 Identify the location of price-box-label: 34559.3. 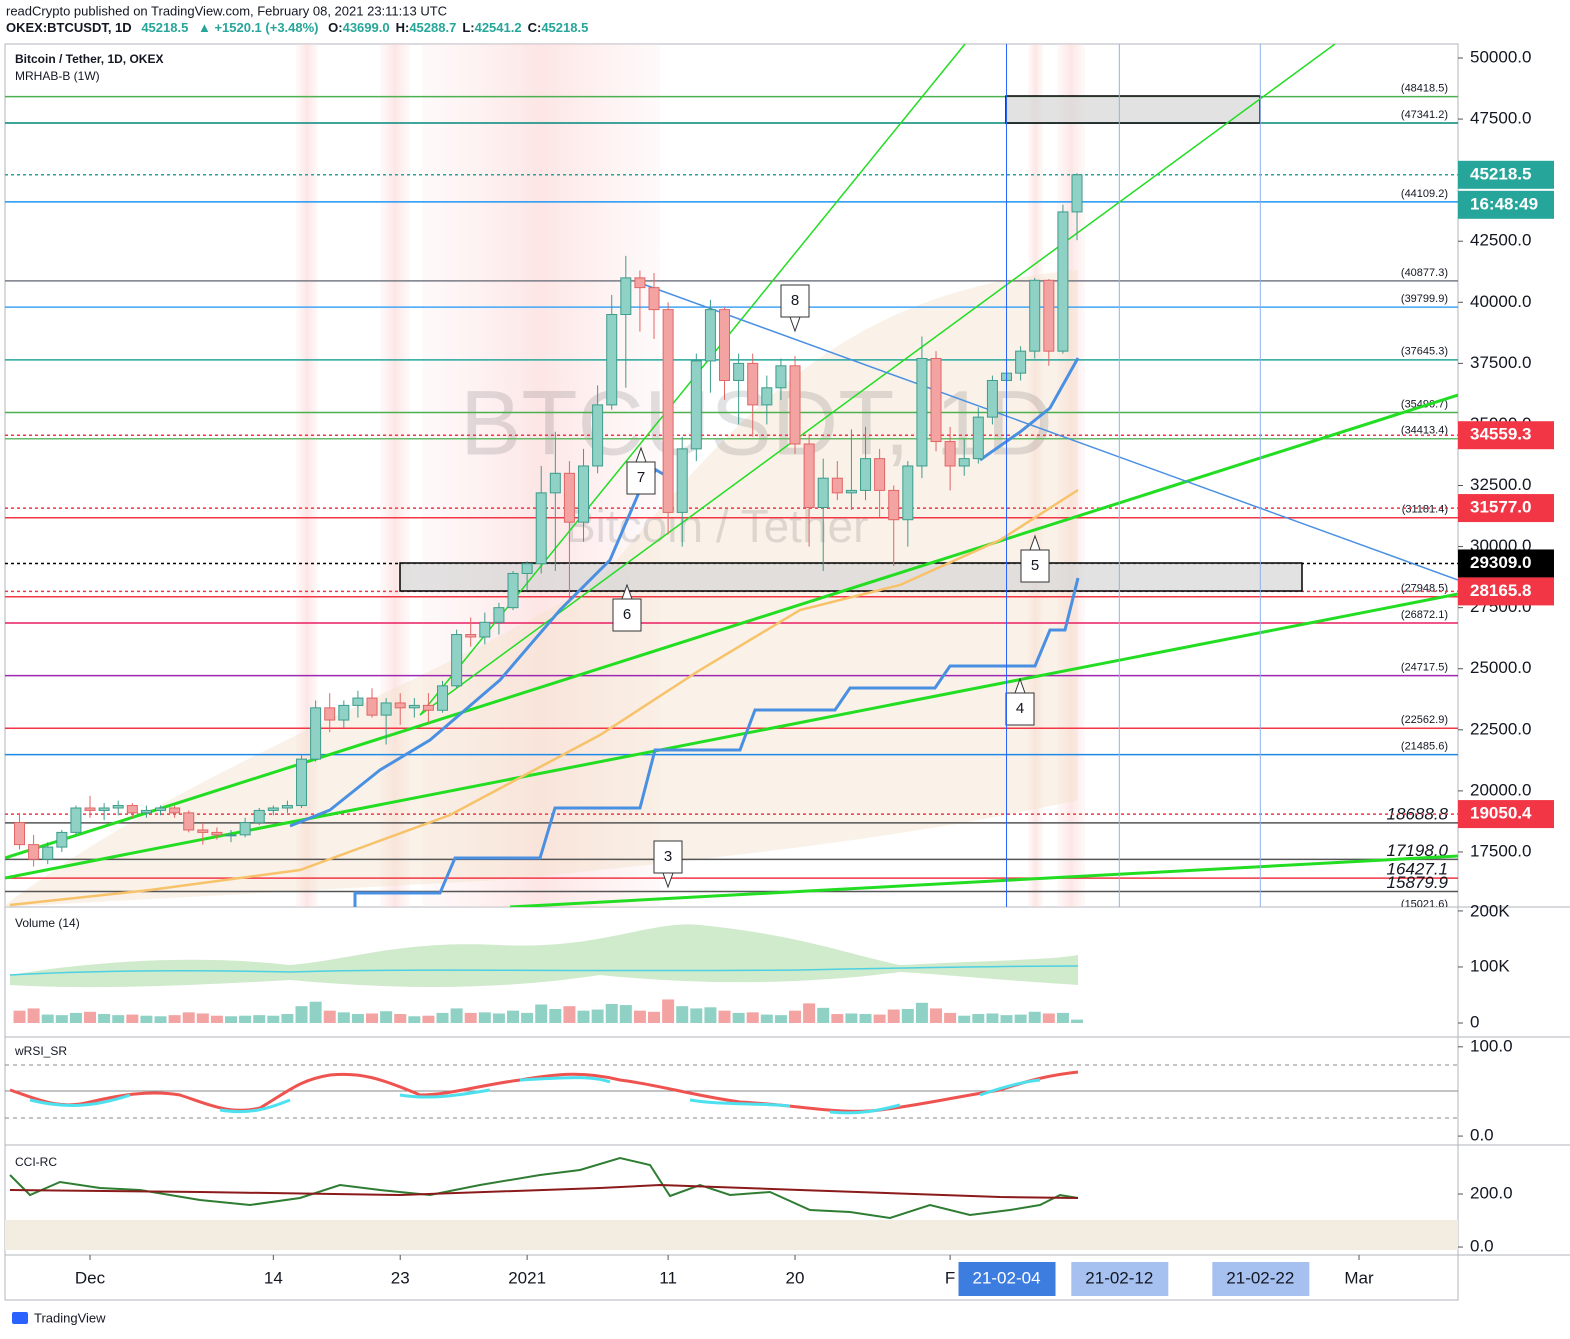
(1500, 434).